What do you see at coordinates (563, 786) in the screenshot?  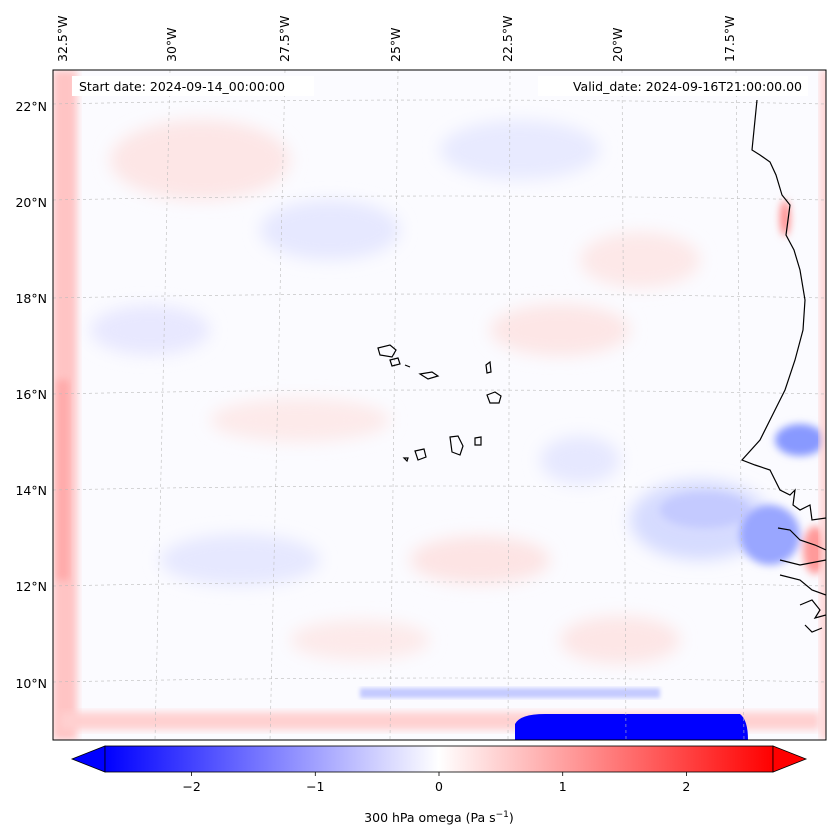 I see `colorbar-tick-label: 1` at bounding box center [563, 786].